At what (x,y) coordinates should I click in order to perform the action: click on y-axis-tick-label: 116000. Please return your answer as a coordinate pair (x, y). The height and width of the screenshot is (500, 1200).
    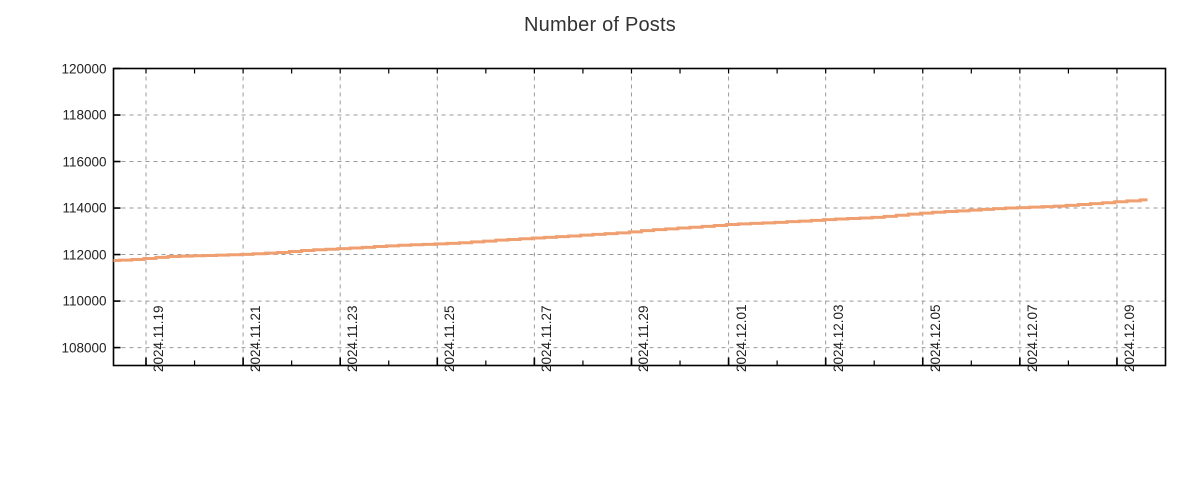
    Looking at the image, I should click on (84, 162).